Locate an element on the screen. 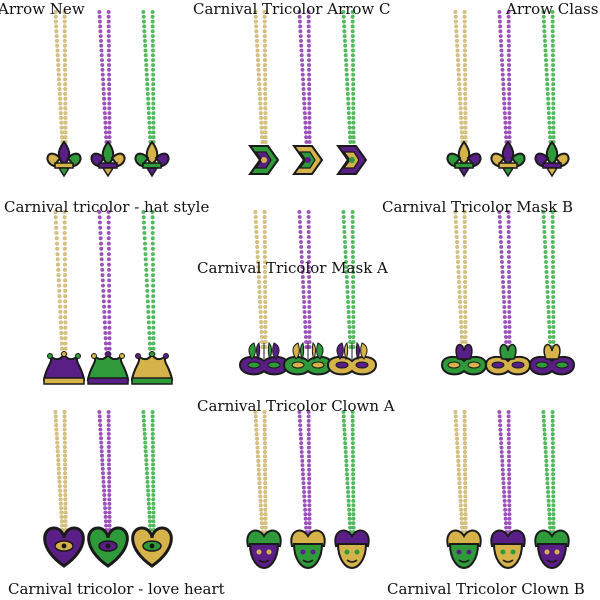 This screenshot has width=600, height=600. label-arrow-new: Arrow New is located at coordinates (42, 9).